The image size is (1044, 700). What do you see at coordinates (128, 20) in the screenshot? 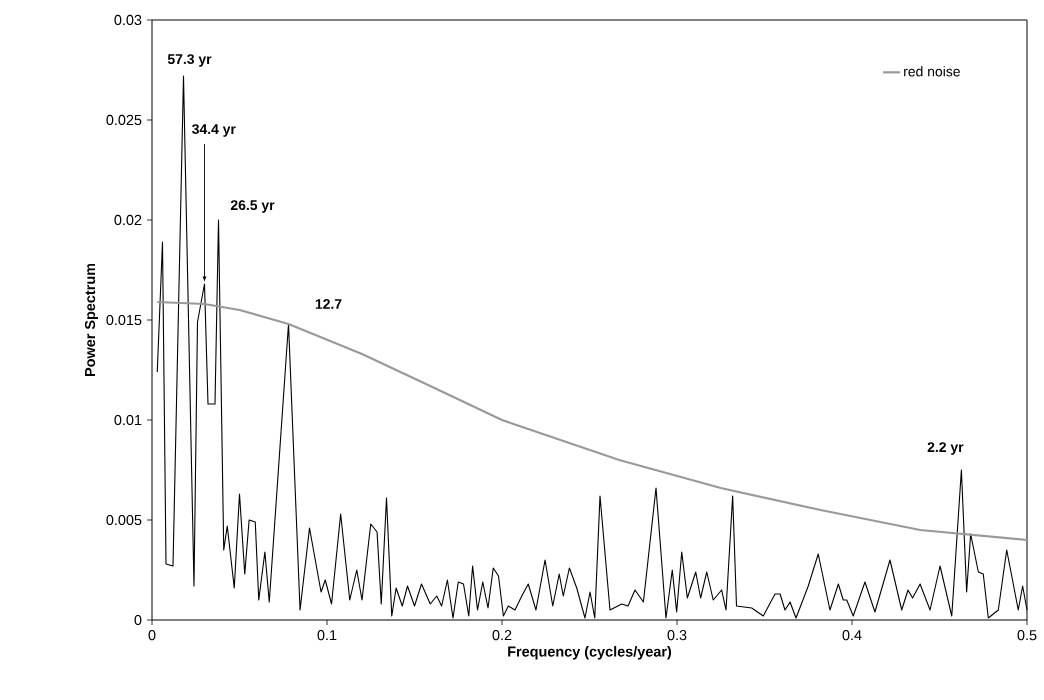
I see `y-tick-label: 0.03` at bounding box center [128, 20].